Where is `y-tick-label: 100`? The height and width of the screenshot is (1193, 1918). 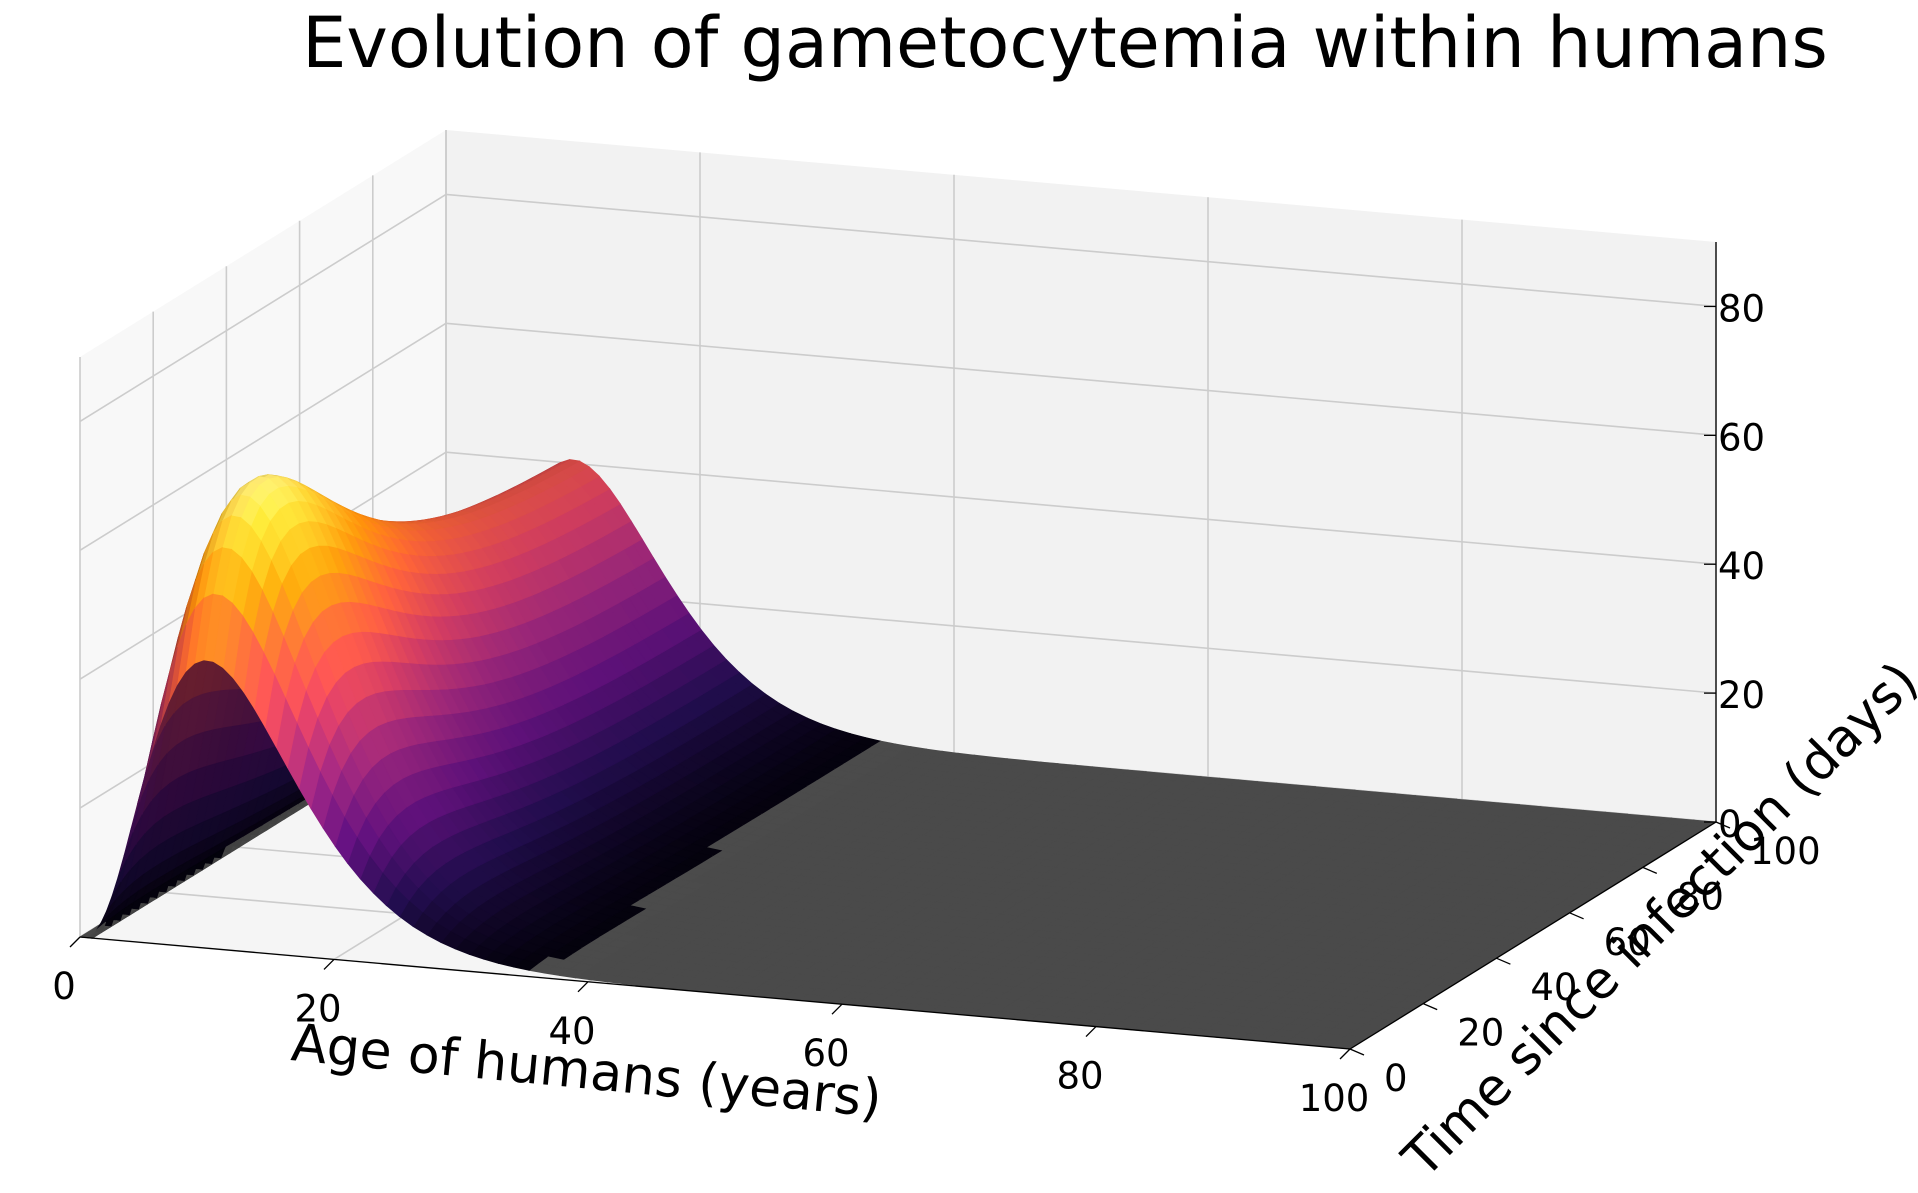 y-tick-label: 100 is located at coordinates (1785, 851).